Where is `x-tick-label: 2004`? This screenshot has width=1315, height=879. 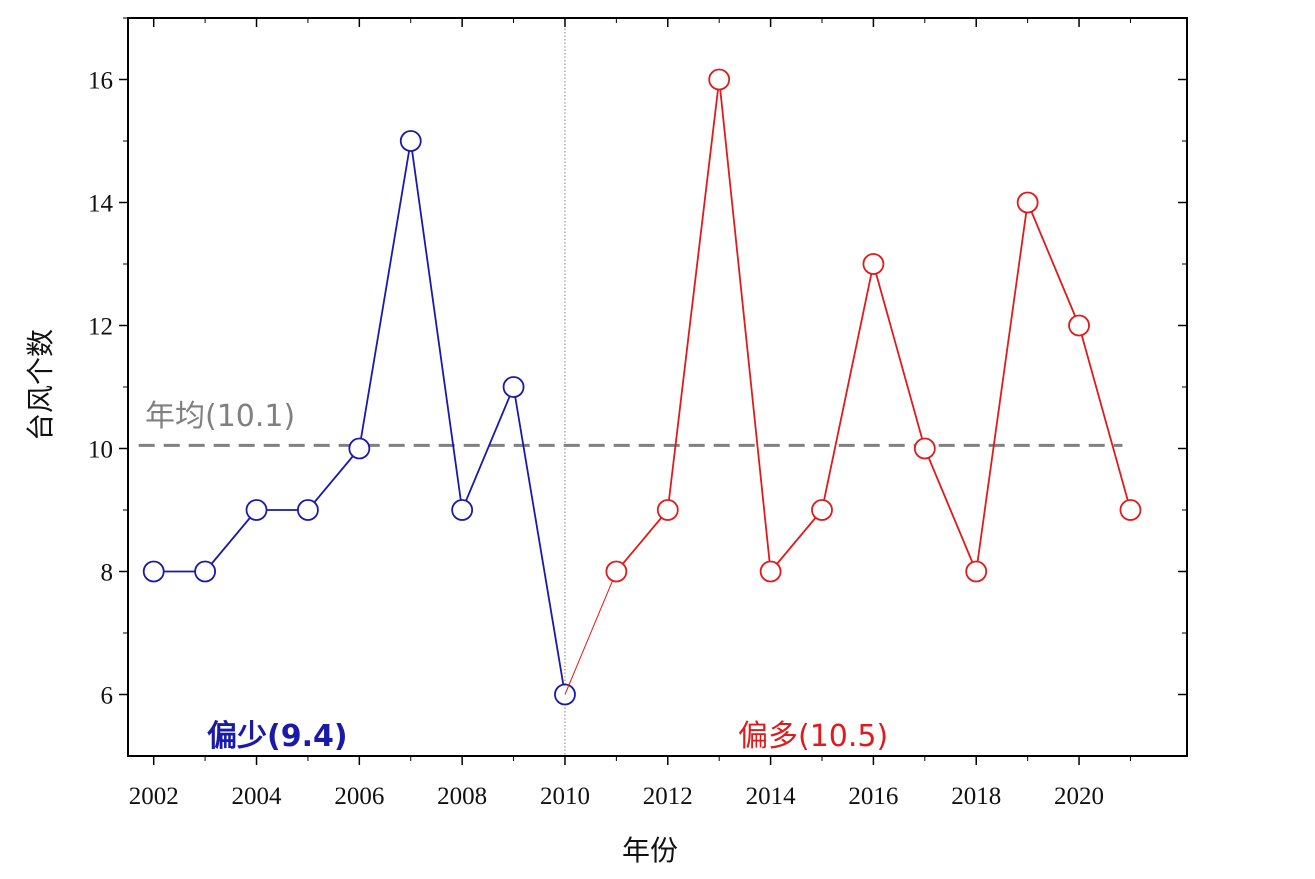
x-tick-label: 2004 is located at coordinates (257, 796).